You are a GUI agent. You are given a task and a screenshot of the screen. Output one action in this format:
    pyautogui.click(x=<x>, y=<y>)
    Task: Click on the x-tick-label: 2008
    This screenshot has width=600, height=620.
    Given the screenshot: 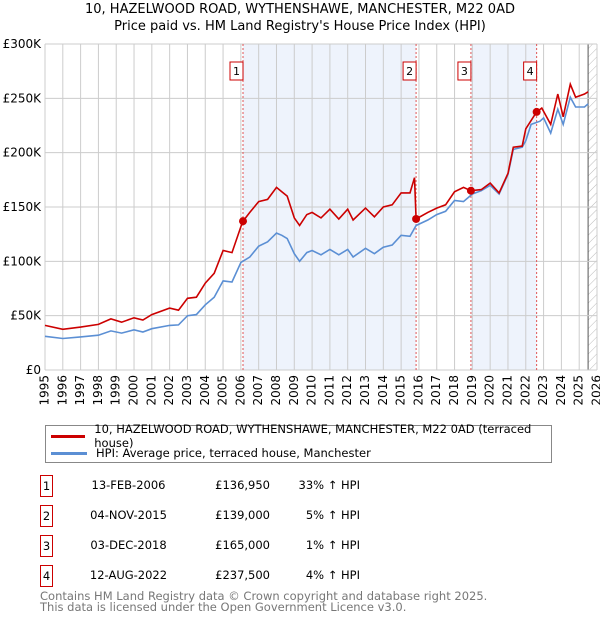 What is the action you would take?
    pyautogui.click(x=276, y=390)
    